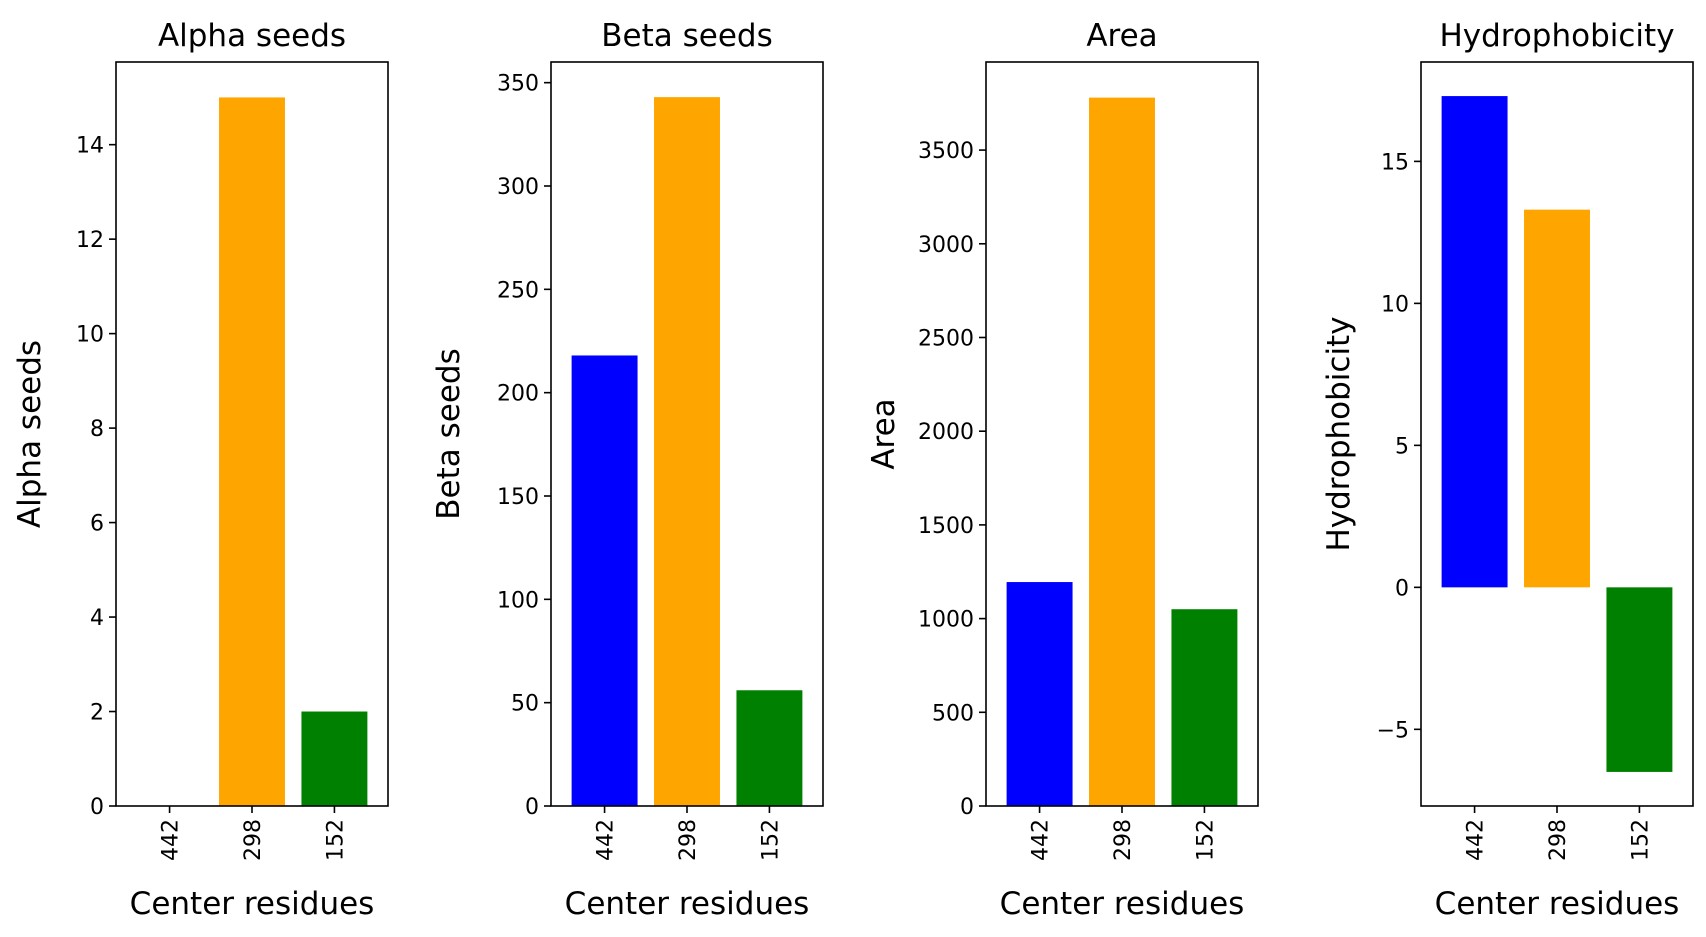  Describe the element at coordinates (97, 429) in the screenshot. I see `y-tick-label: 8` at that location.